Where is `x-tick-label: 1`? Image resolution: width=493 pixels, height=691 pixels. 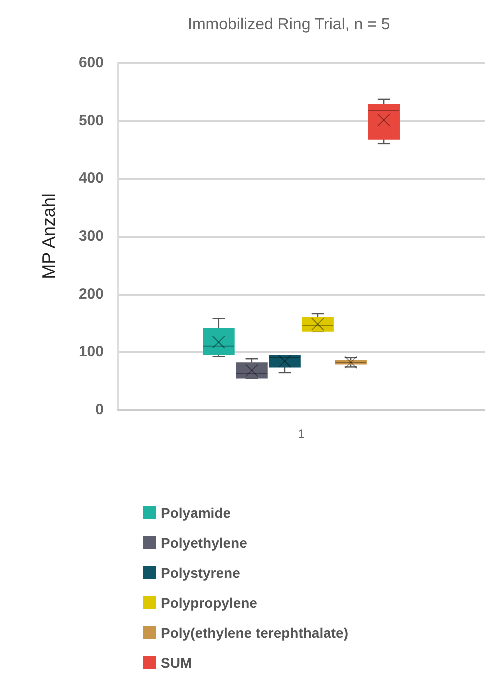
x-tick-label: 1 is located at coordinates (302, 434).